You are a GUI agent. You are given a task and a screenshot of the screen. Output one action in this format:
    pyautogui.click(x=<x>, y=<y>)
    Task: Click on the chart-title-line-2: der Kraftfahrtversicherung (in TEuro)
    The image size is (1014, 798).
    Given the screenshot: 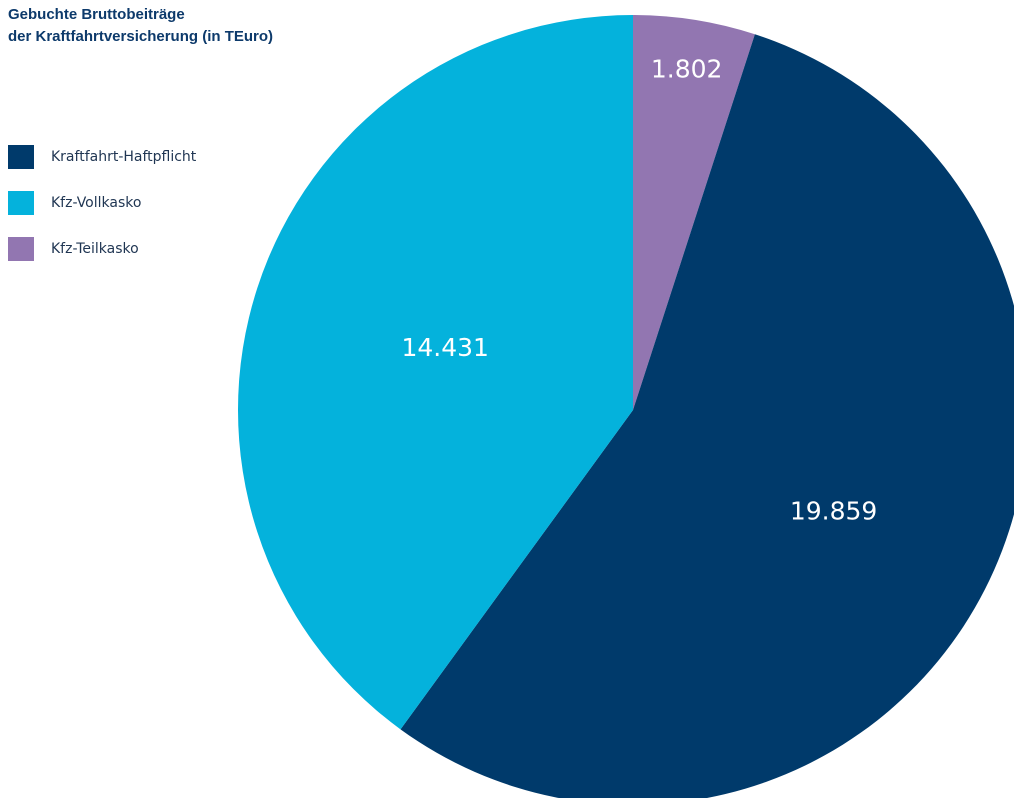 What is the action you would take?
    pyautogui.click(x=141, y=36)
    